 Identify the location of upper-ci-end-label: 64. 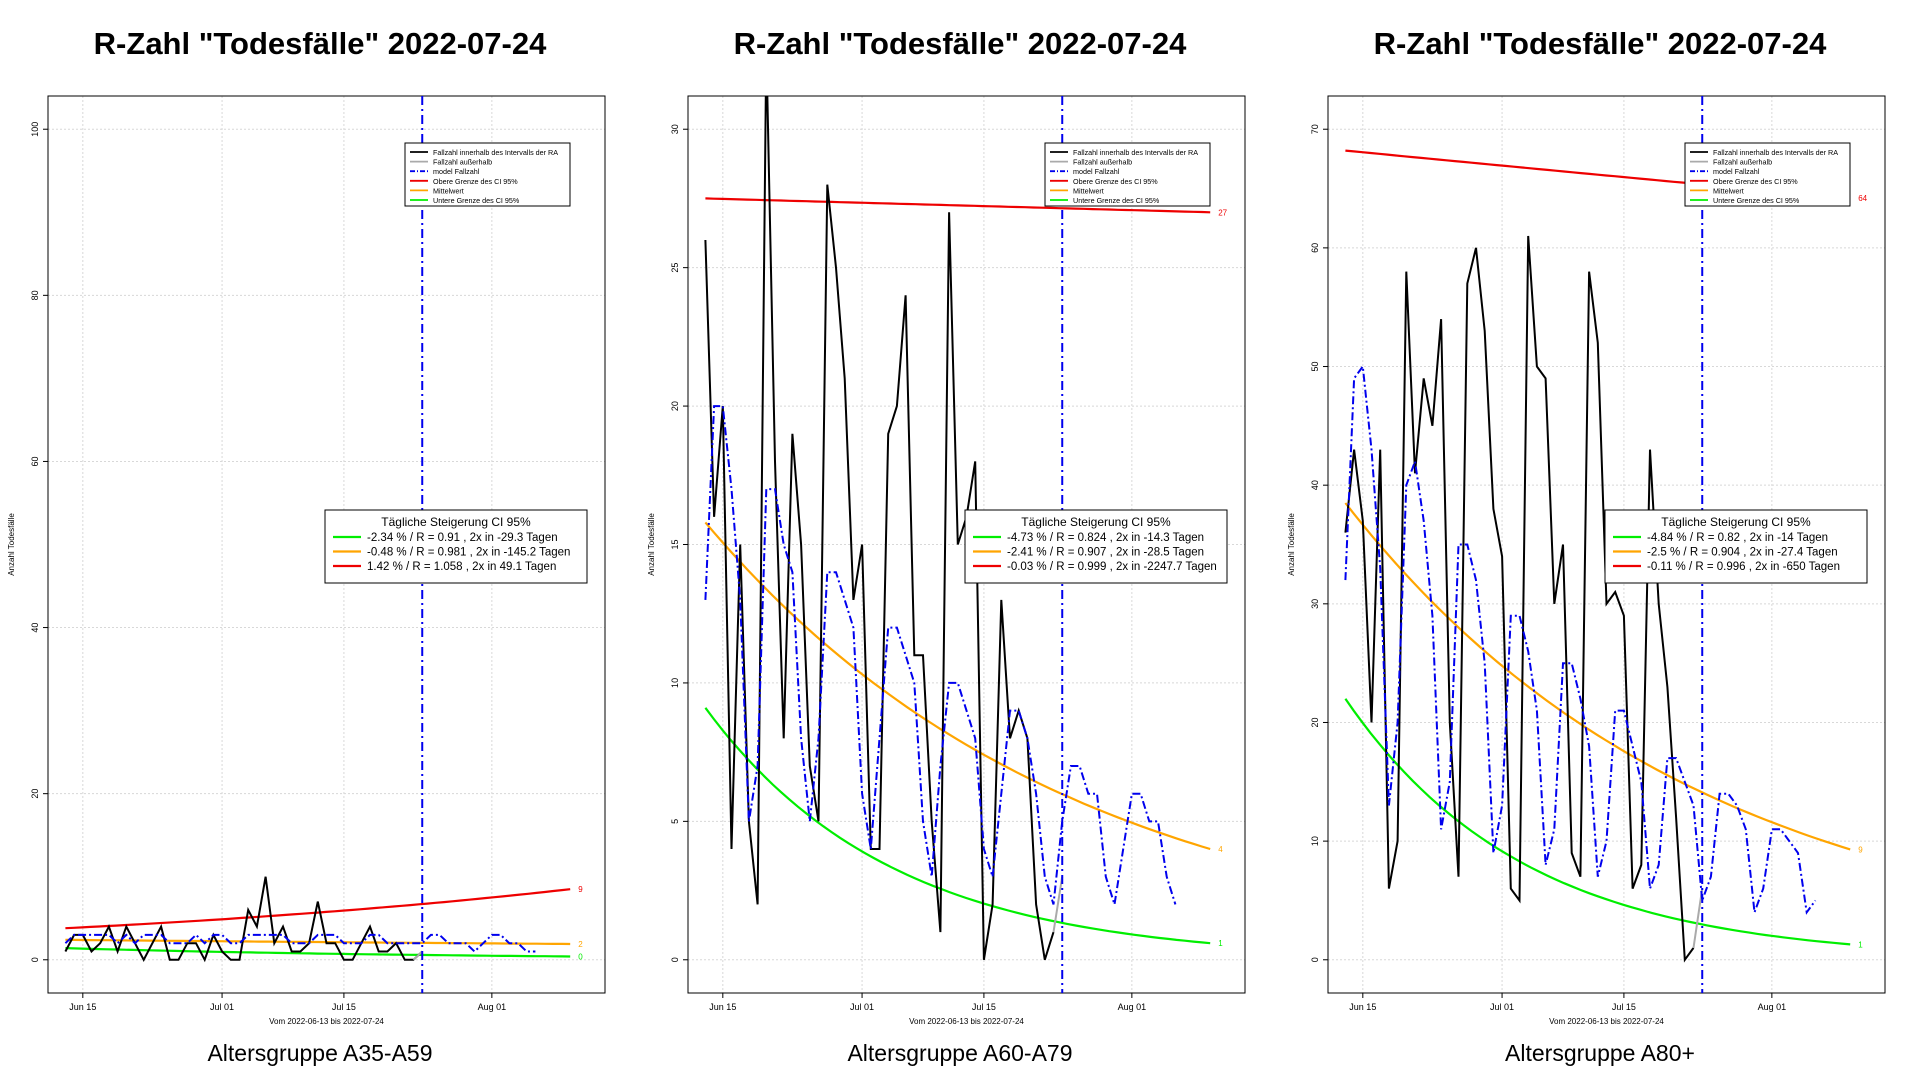
(1862, 198).